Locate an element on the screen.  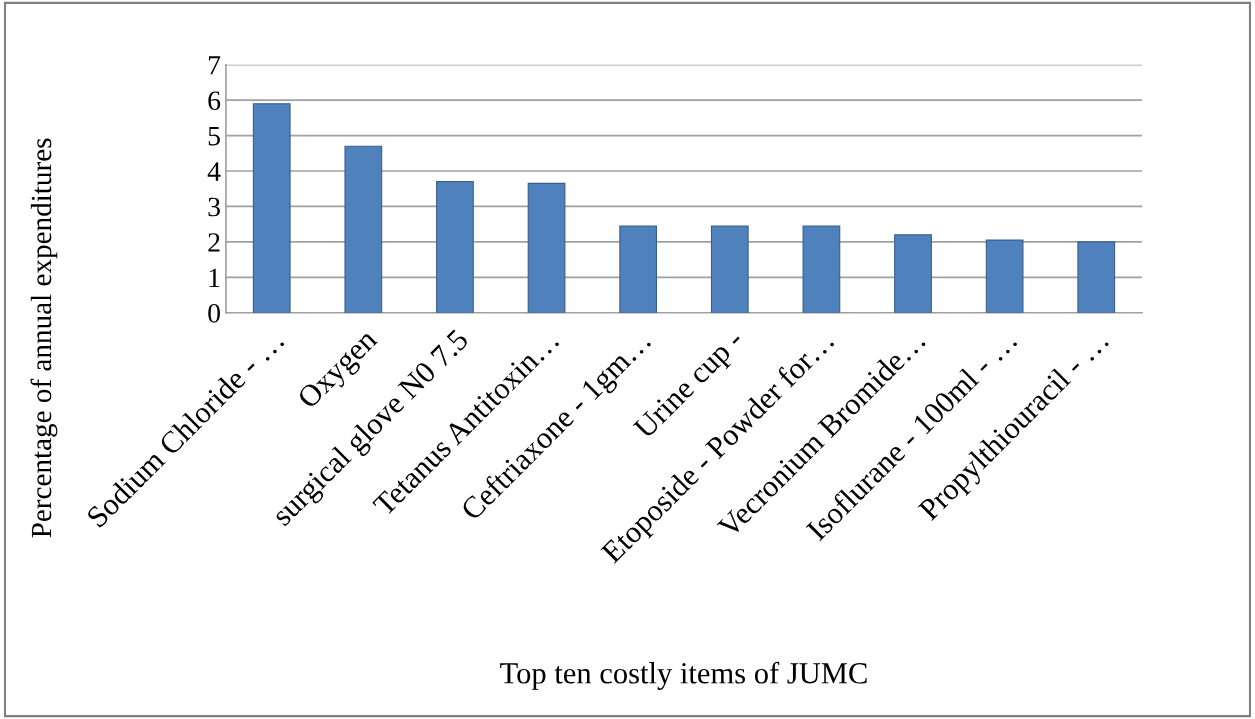
y-axis-title: Percentage of annual expenditures is located at coordinates (44, 338).